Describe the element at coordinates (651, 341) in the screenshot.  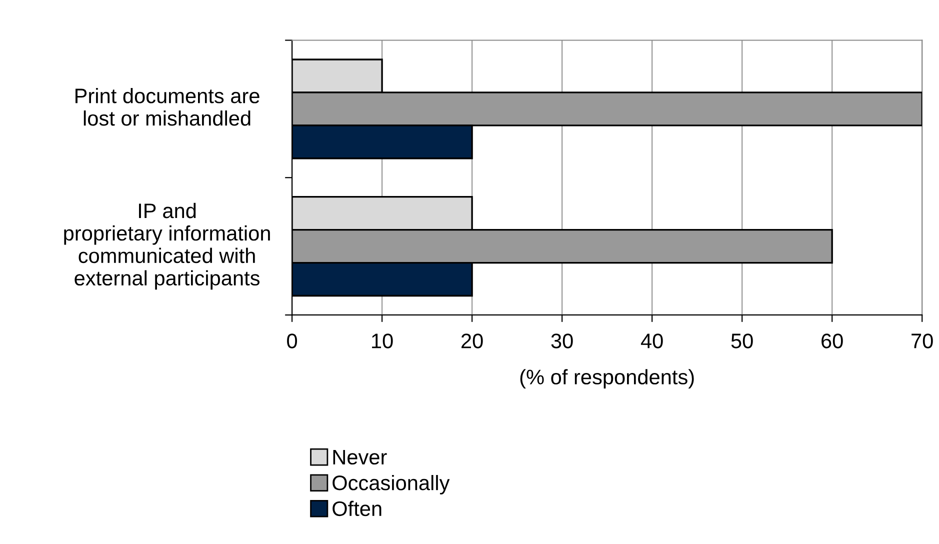
I see `x-tick-label: 40` at that location.